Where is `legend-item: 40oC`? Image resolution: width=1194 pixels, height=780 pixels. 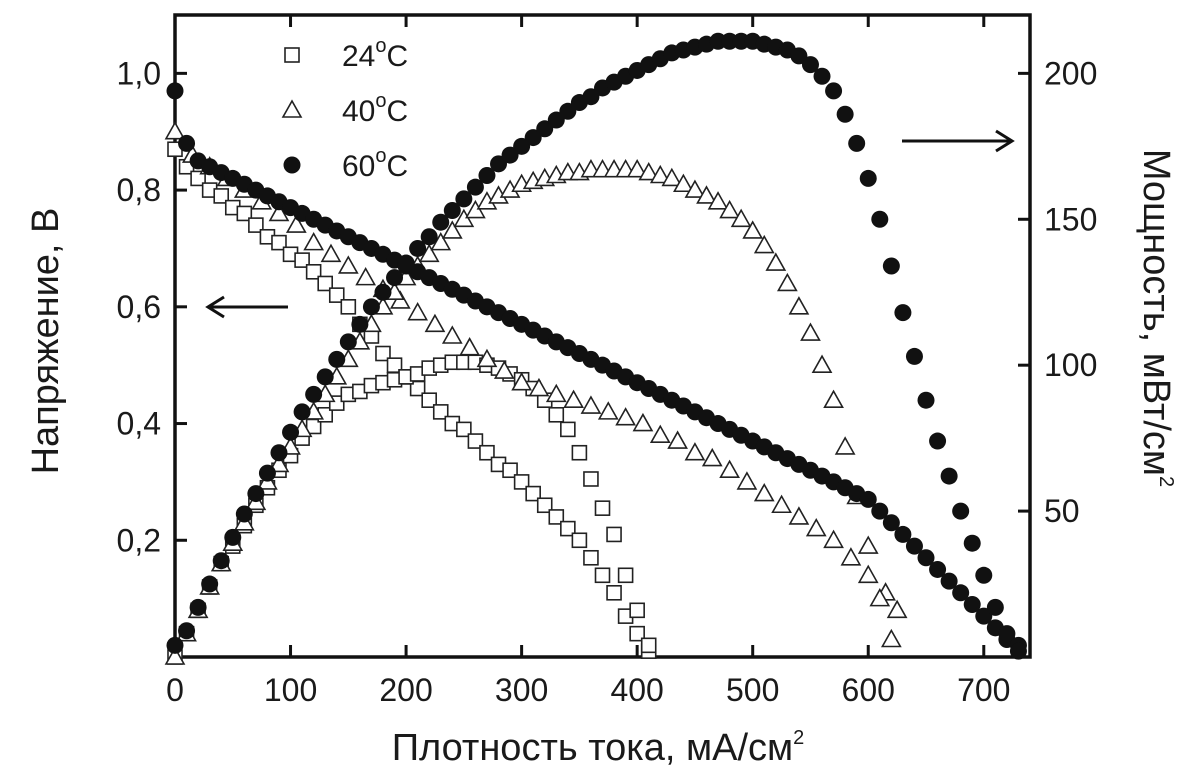 legend-item: 40oC is located at coordinates (344, 109).